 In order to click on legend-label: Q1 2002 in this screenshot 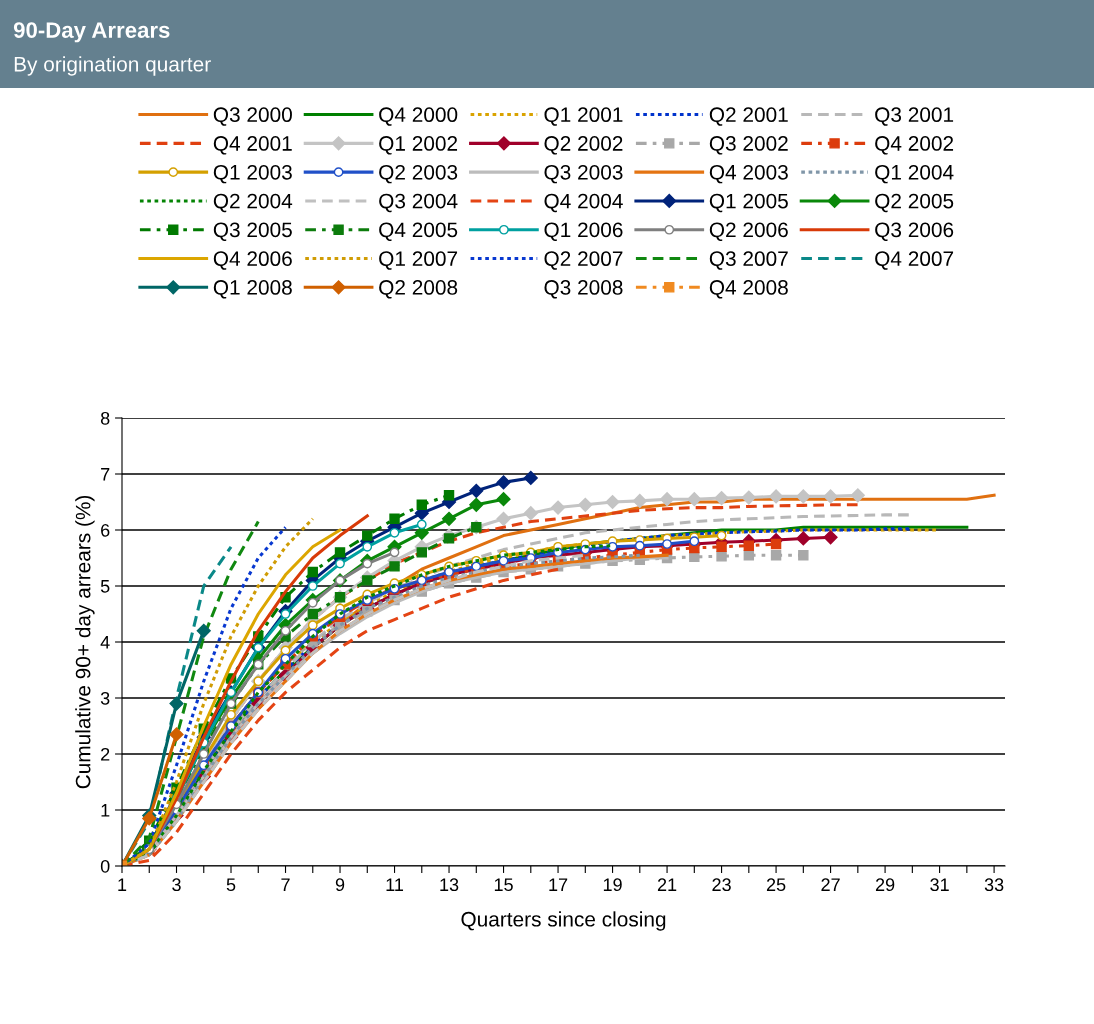, I will do `click(418, 145)`.